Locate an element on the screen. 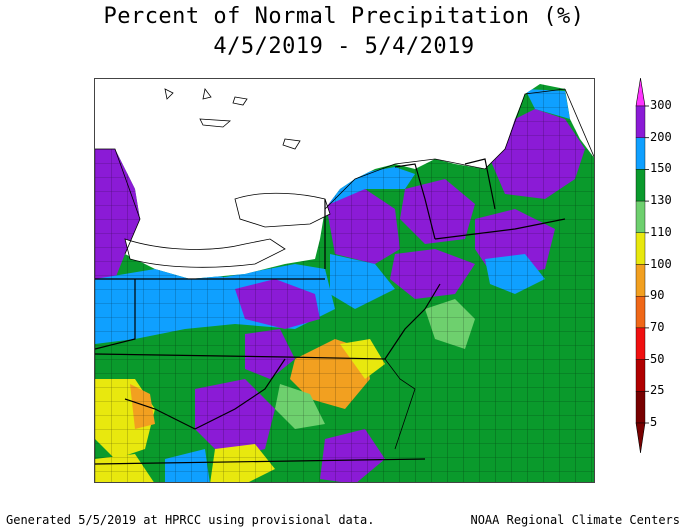 The image size is (688, 531). color-legend is located at coordinates (658, 267).